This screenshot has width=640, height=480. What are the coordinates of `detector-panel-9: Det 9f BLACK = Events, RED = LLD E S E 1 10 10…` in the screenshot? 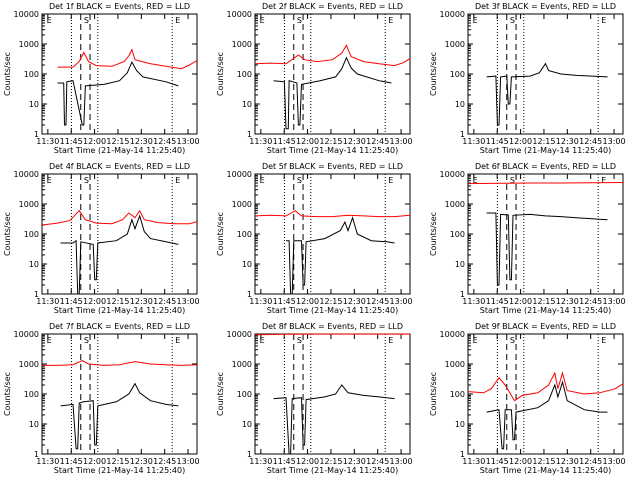 It's located at (527, 398).